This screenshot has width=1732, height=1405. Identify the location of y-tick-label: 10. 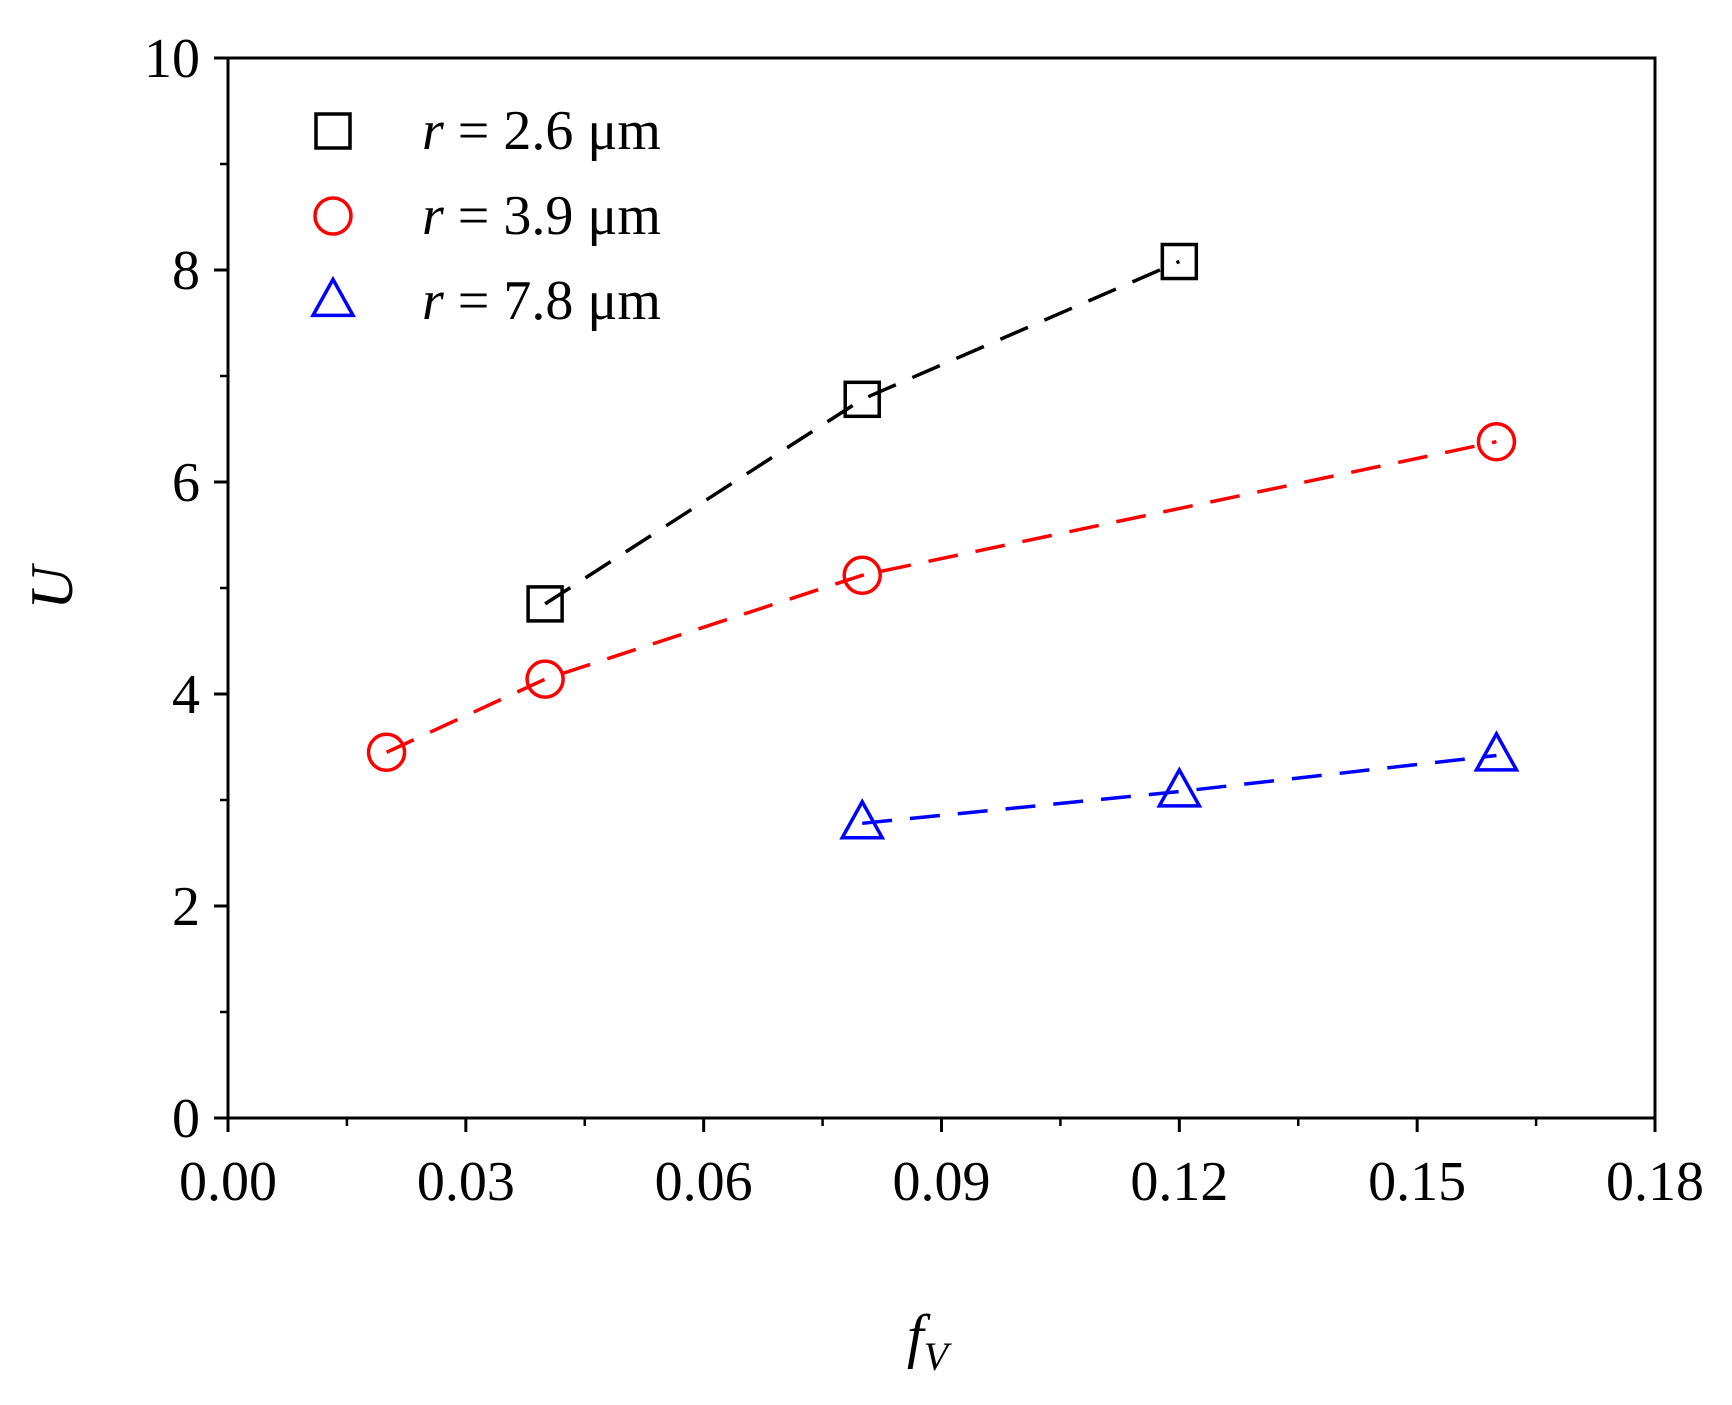
(172, 59).